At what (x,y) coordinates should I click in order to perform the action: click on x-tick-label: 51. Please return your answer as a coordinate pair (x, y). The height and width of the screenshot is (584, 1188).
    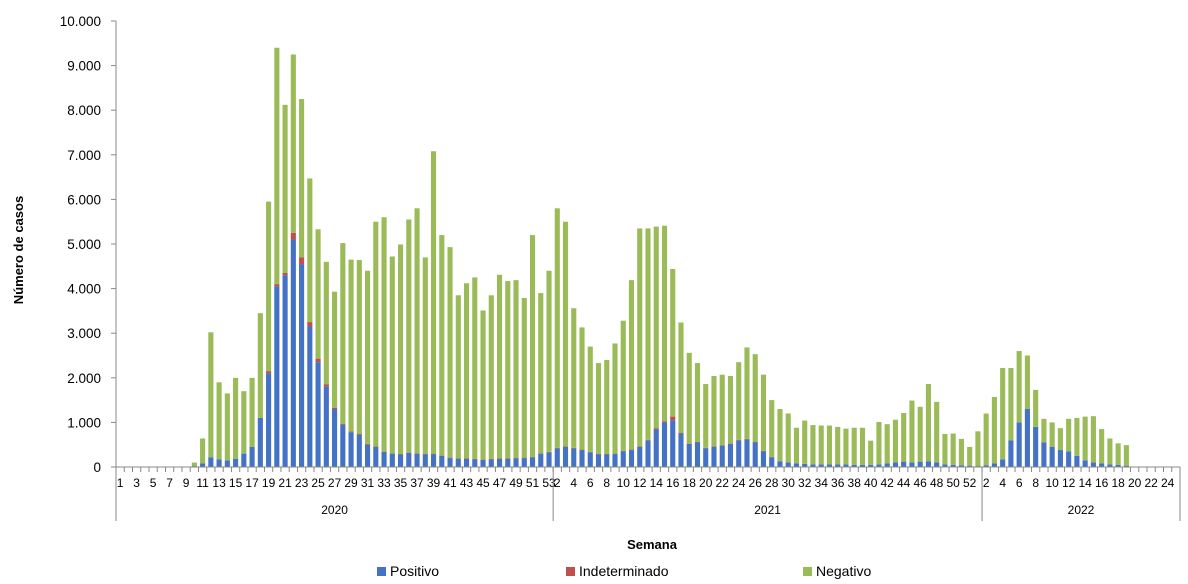
    Looking at the image, I should click on (533, 483).